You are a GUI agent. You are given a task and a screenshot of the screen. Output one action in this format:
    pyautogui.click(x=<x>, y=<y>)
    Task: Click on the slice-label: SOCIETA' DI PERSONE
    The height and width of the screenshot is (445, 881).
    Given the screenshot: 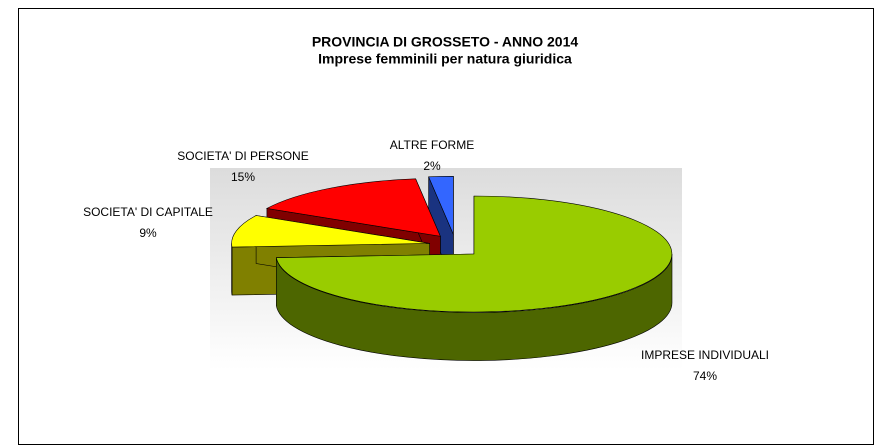 What is the action you would take?
    pyautogui.click(x=242, y=156)
    